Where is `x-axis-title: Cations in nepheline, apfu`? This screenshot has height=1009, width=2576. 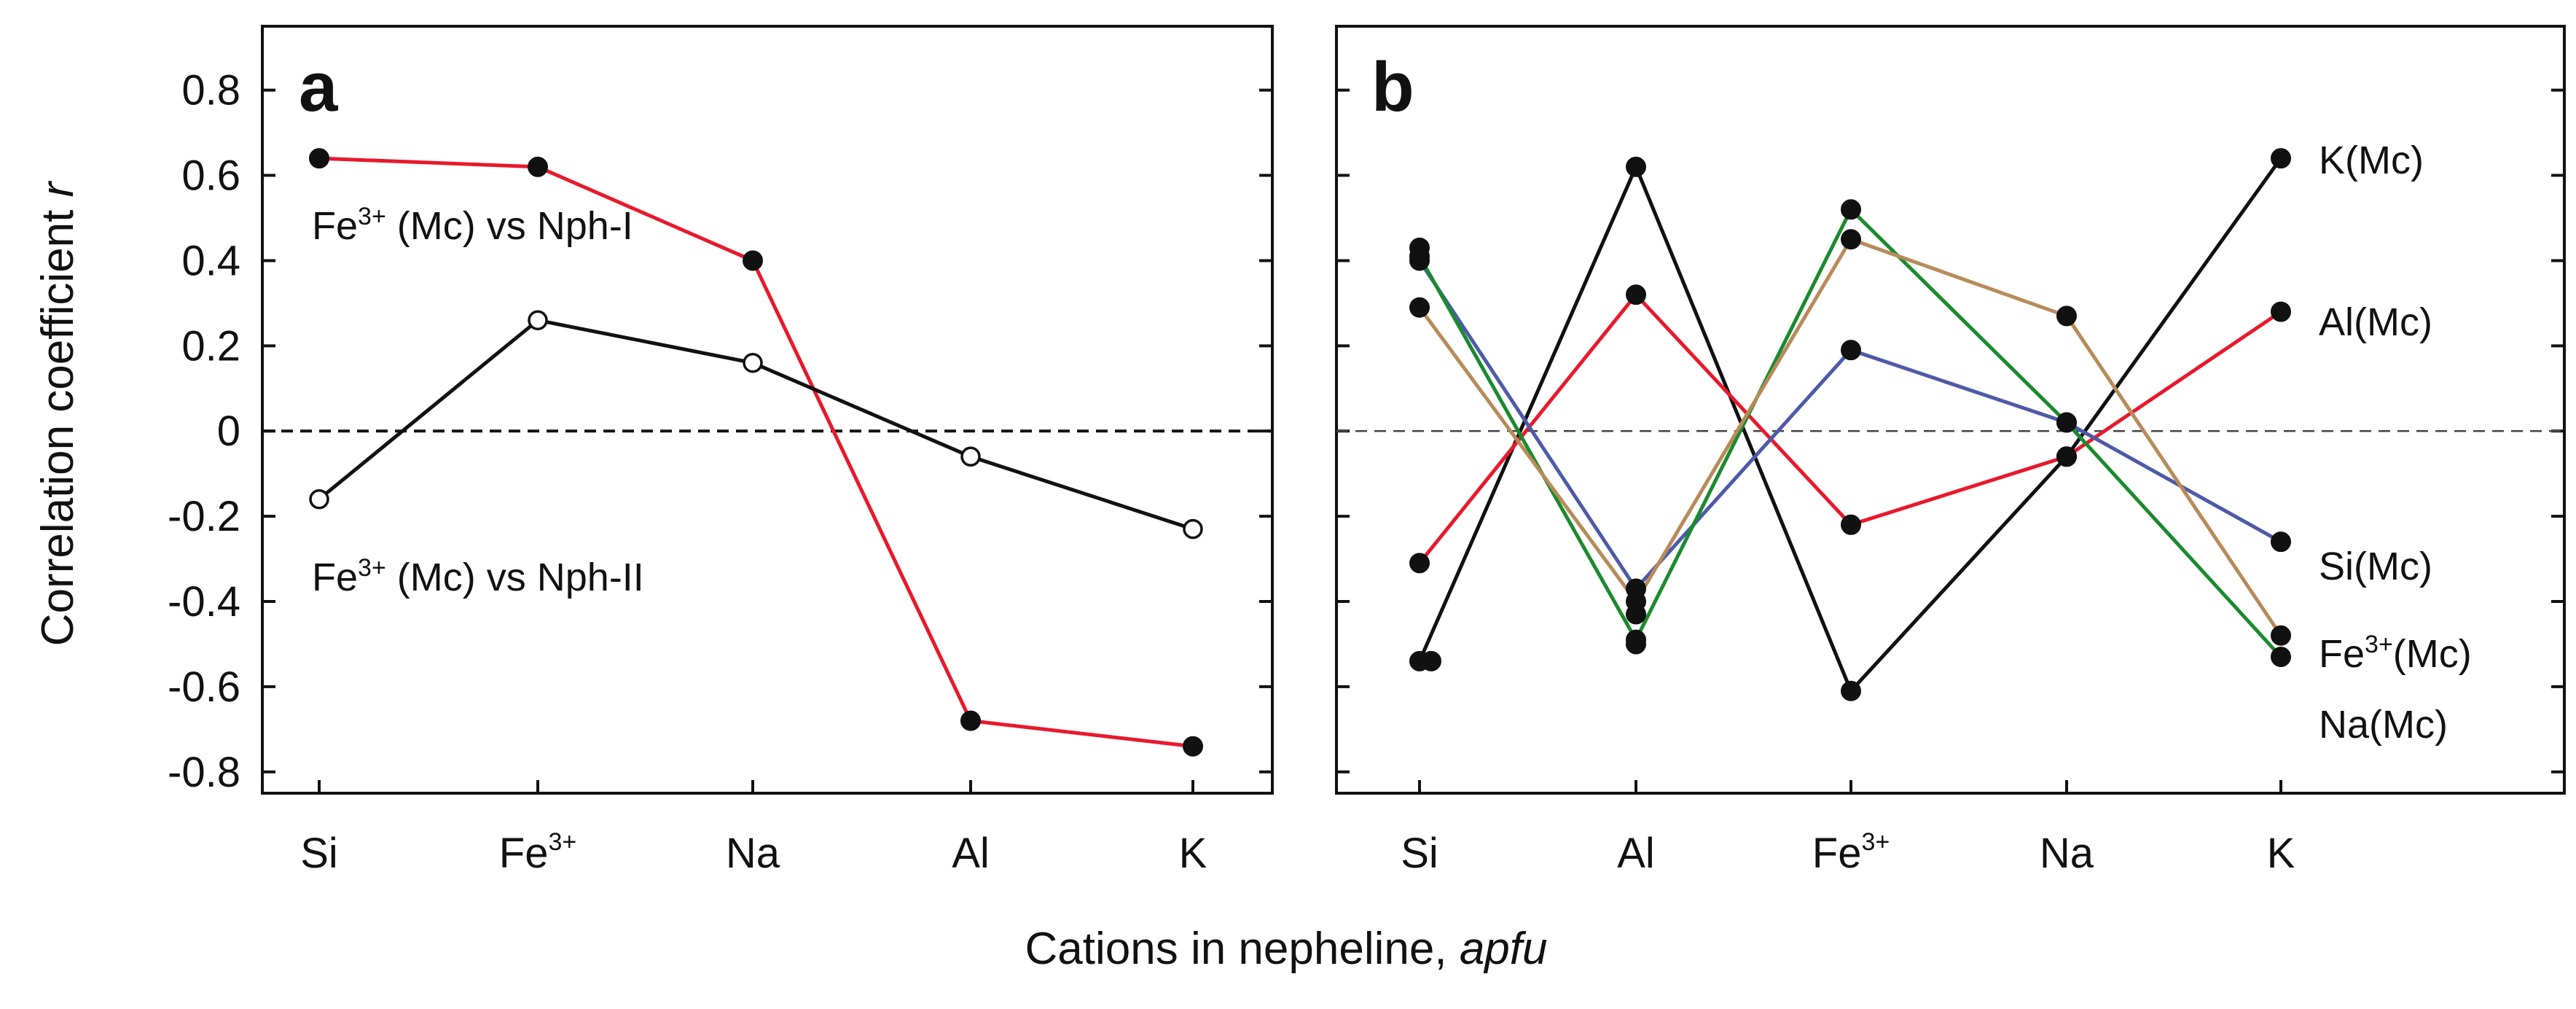
x-axis-title: Cations in nepheline, apfu is located at coordinates (1286, 949).